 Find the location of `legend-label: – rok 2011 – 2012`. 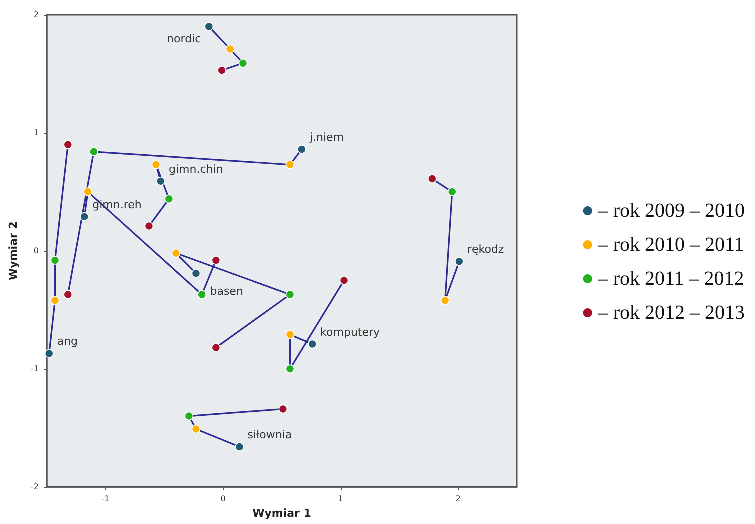

legend-label: – rok 2011 – 2012 is located at coordinates (670, 279).